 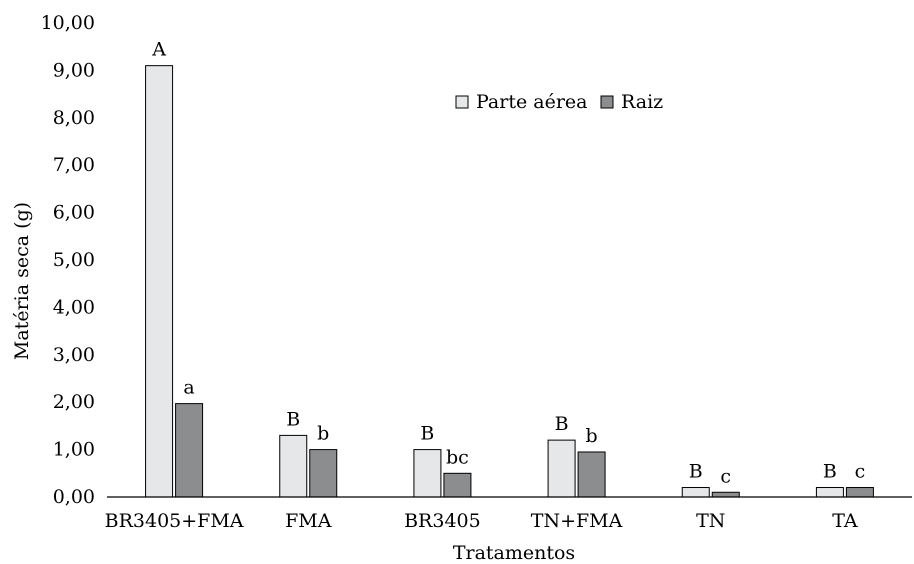 I want to click on legend: Parte aérea Raiz, so click(x=559, y=102).